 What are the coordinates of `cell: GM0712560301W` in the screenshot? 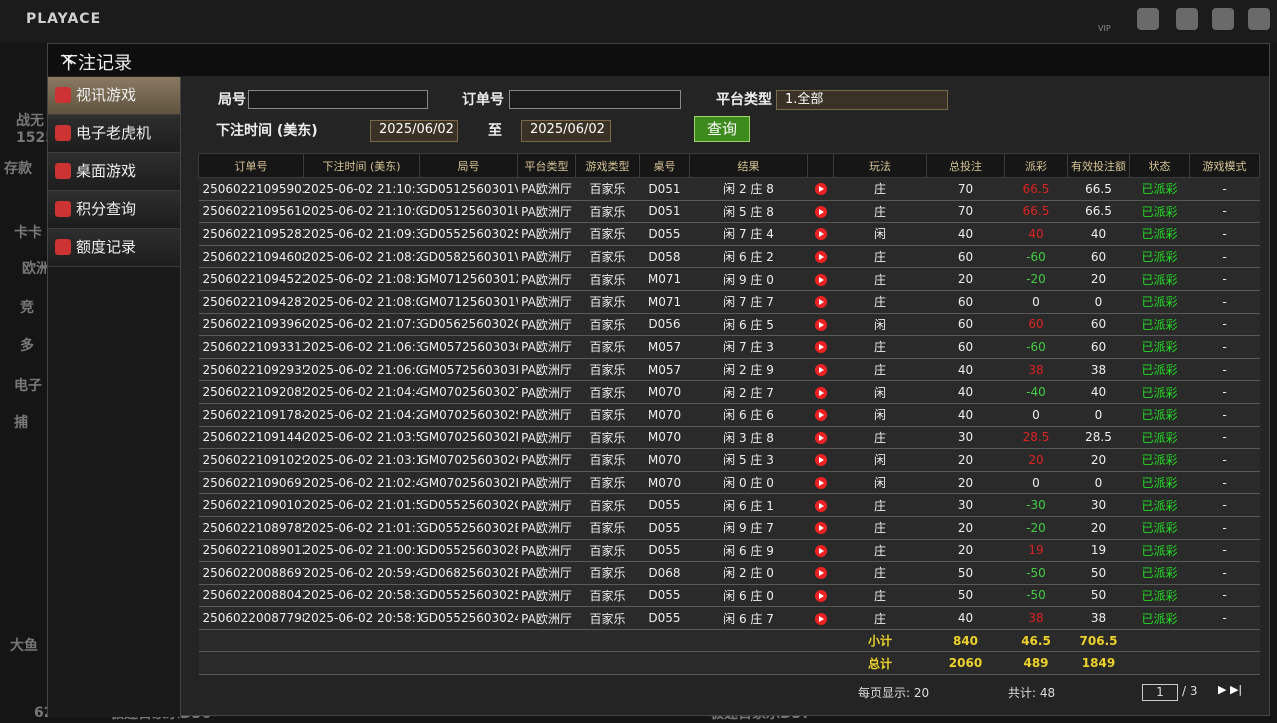 It's located at (468, 302).